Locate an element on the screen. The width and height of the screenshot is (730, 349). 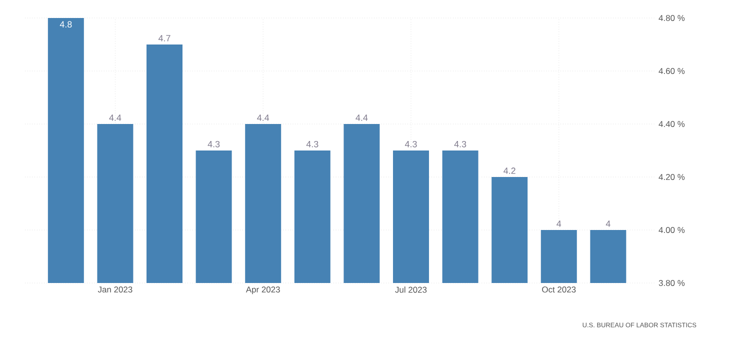
data-label: 4.8 is located at coordinates (66, 24).